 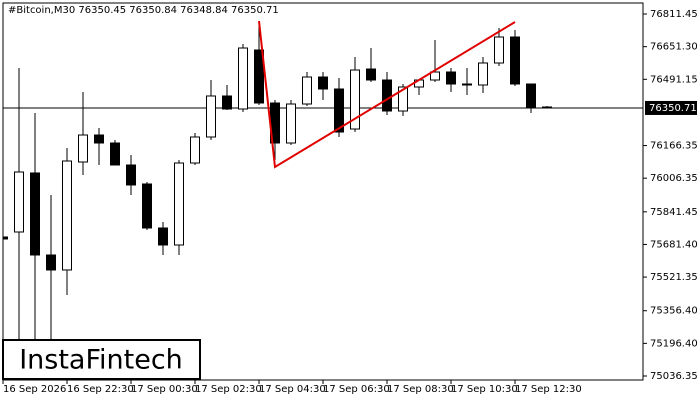 I want to click on x-tick-label: 17 Sep 00:30, so click(x=164, y=389).